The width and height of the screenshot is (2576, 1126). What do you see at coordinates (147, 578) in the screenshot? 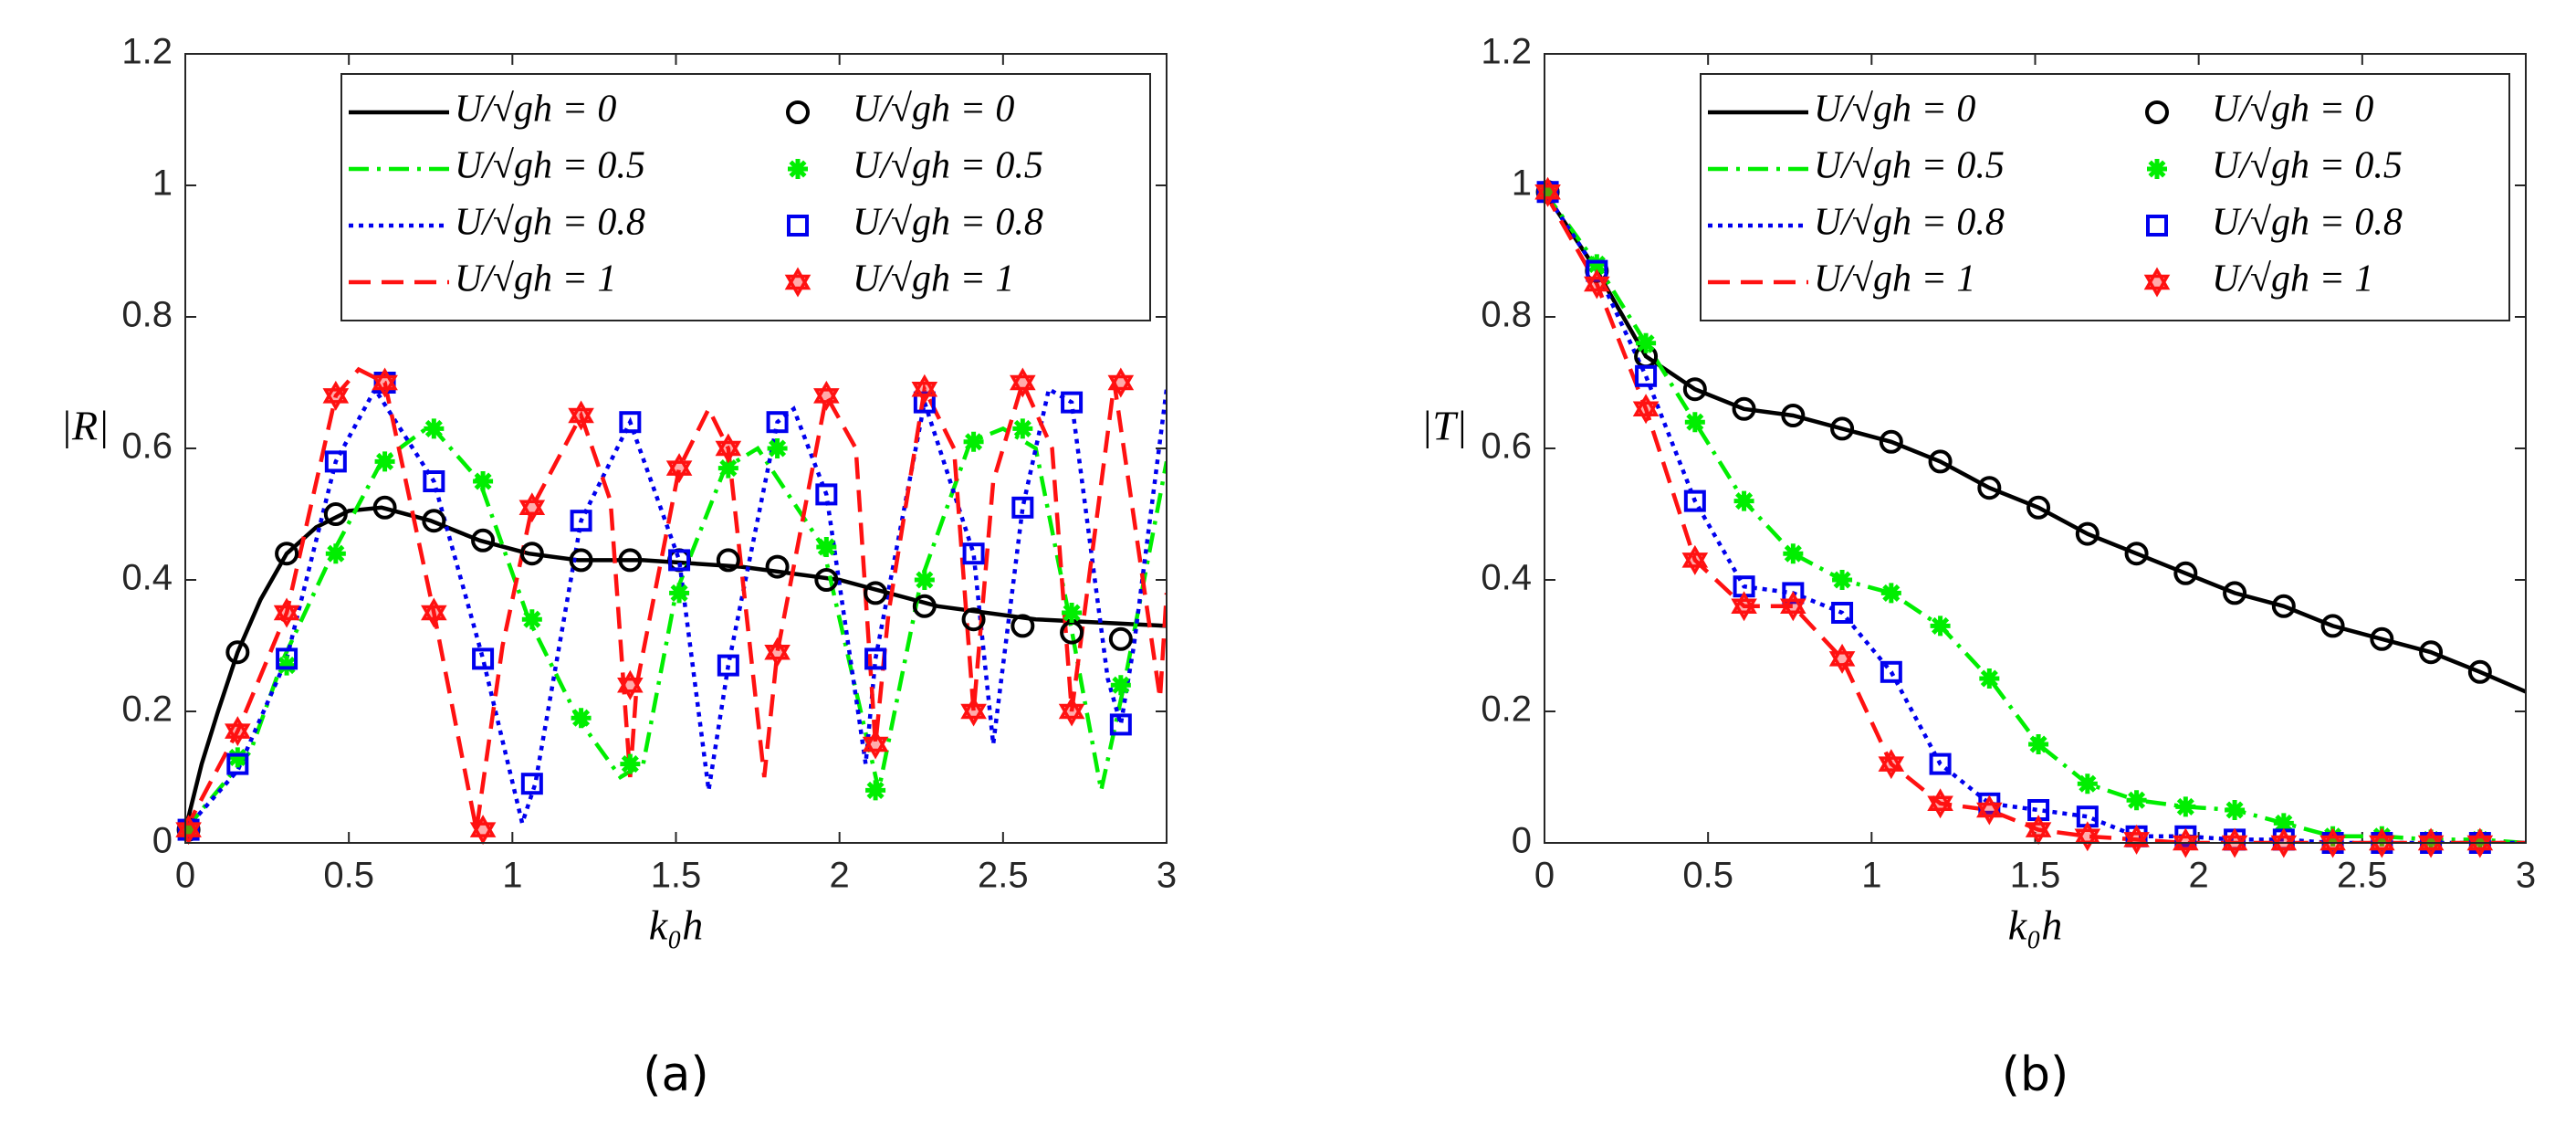
I see `y-tick-label: 0.4` at bounding box center [147, 578].